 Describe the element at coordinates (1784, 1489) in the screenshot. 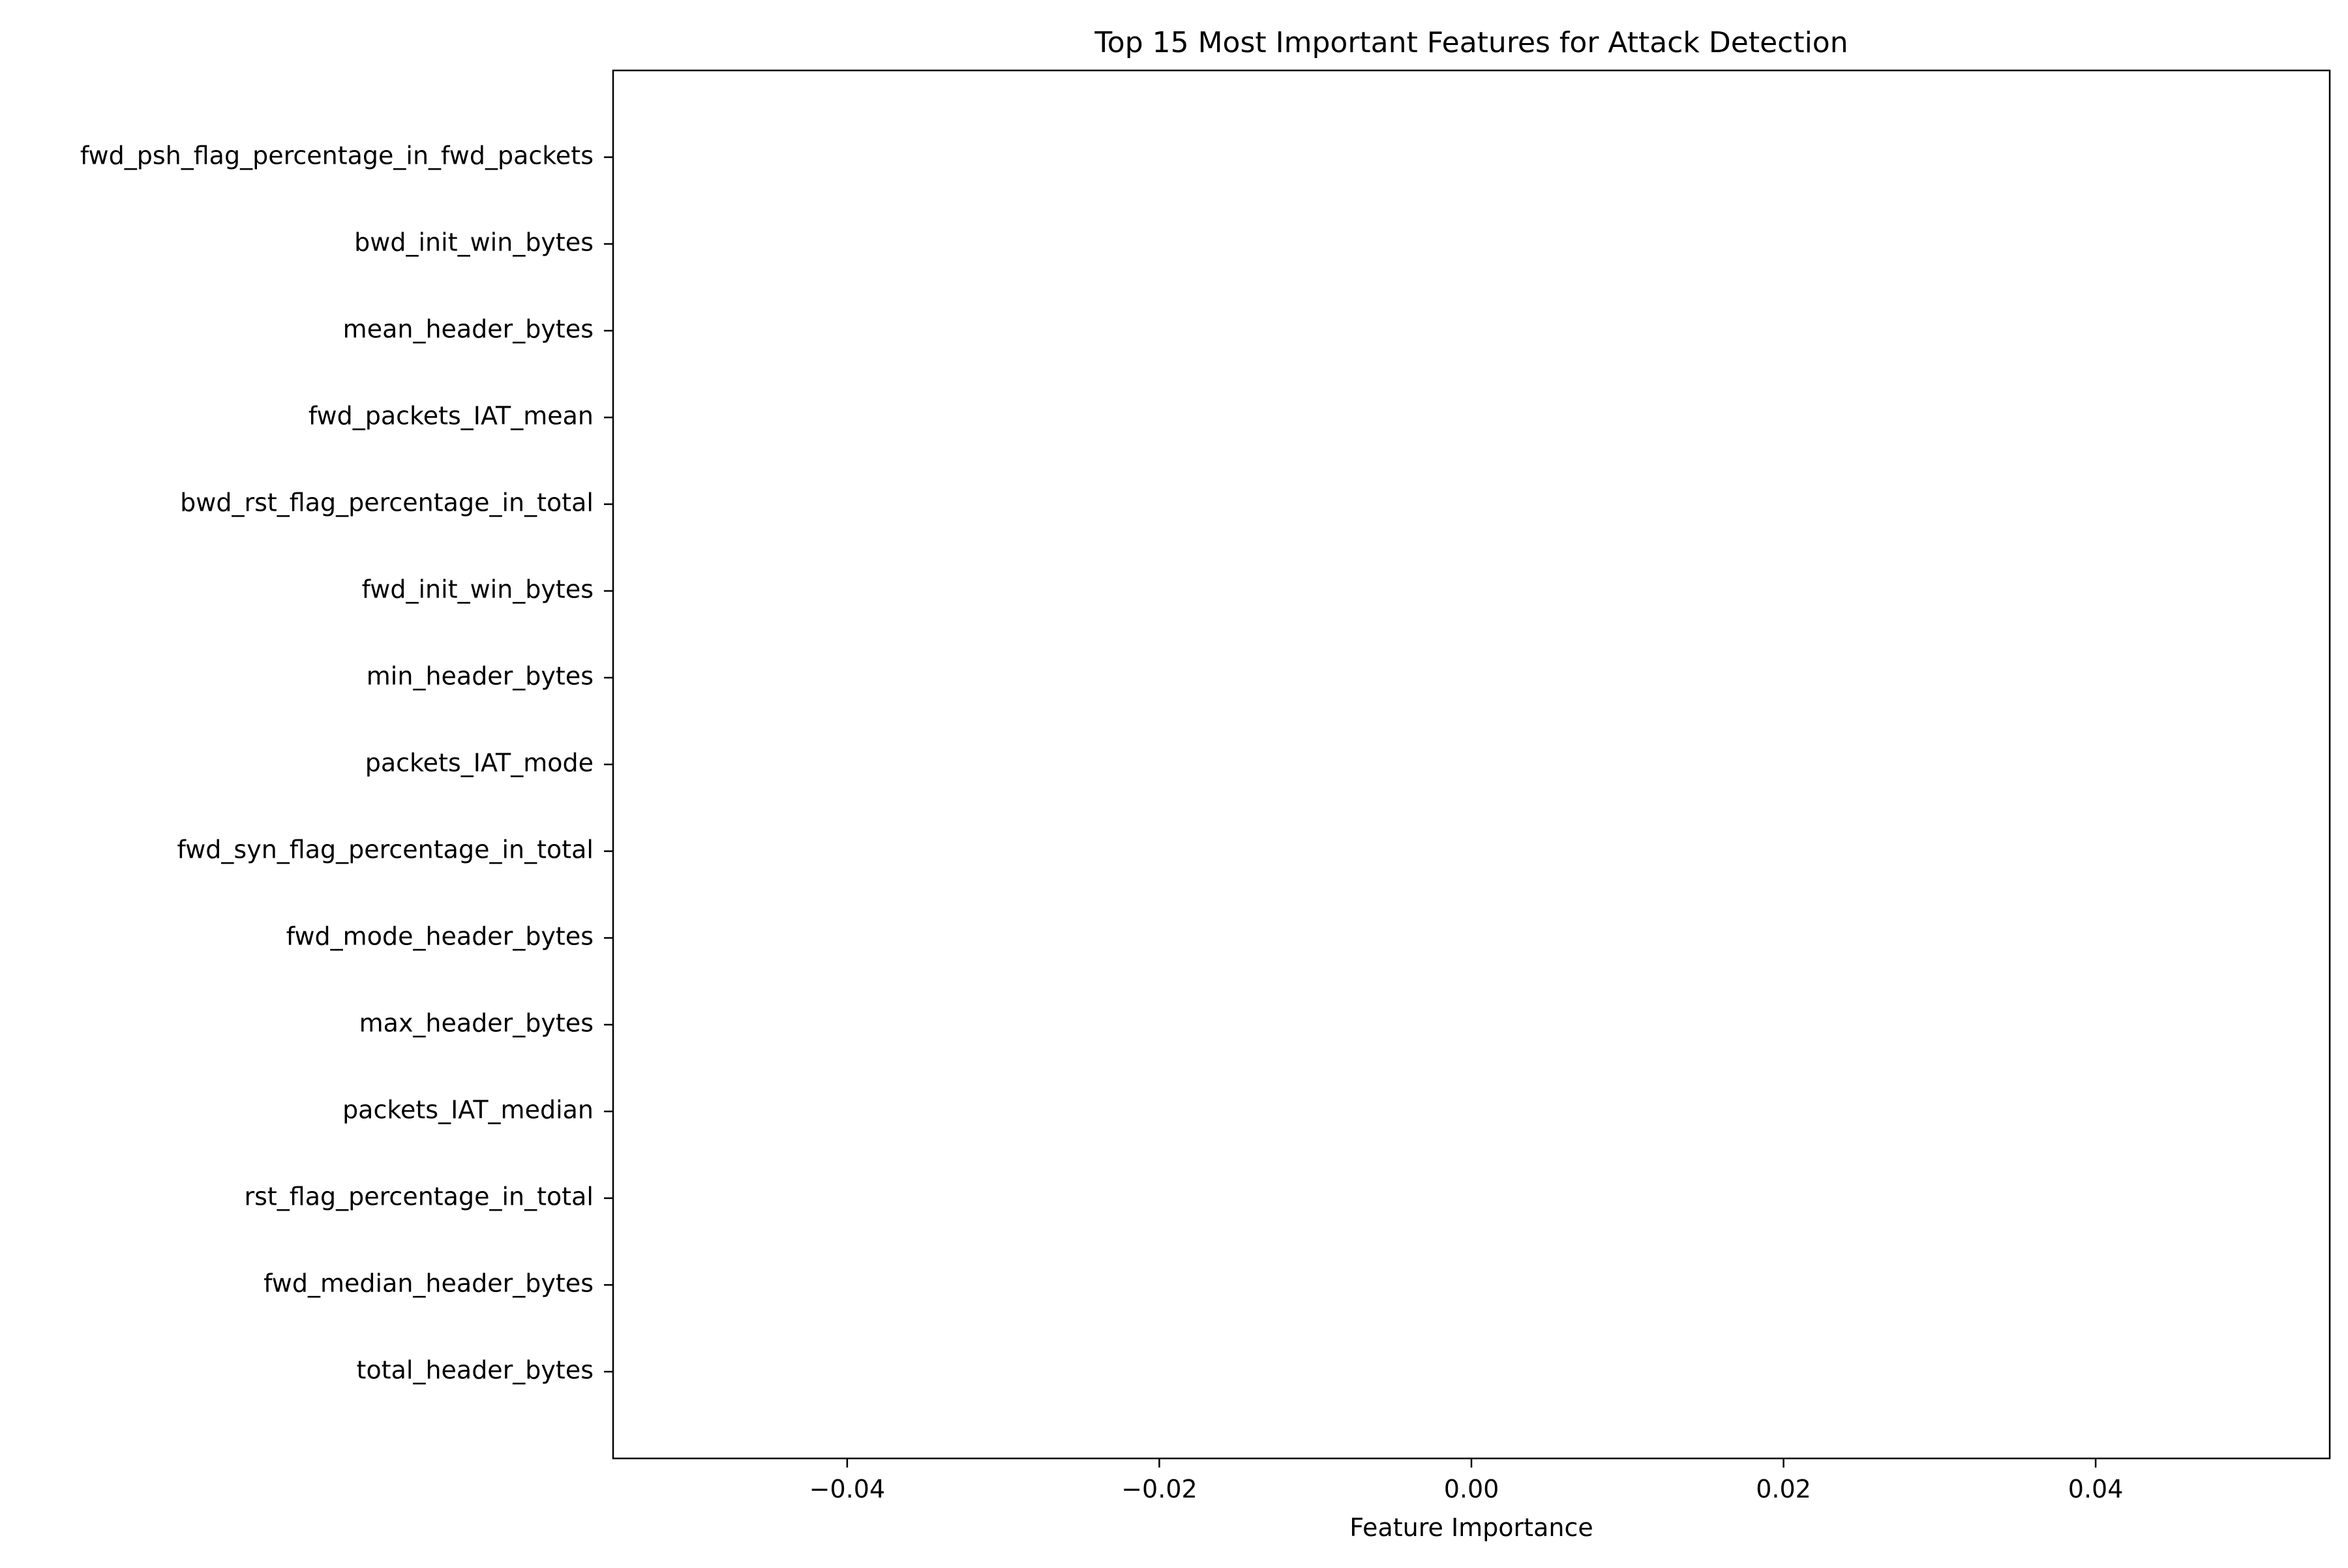

I see `x-tick-label: 0.02` at that location.